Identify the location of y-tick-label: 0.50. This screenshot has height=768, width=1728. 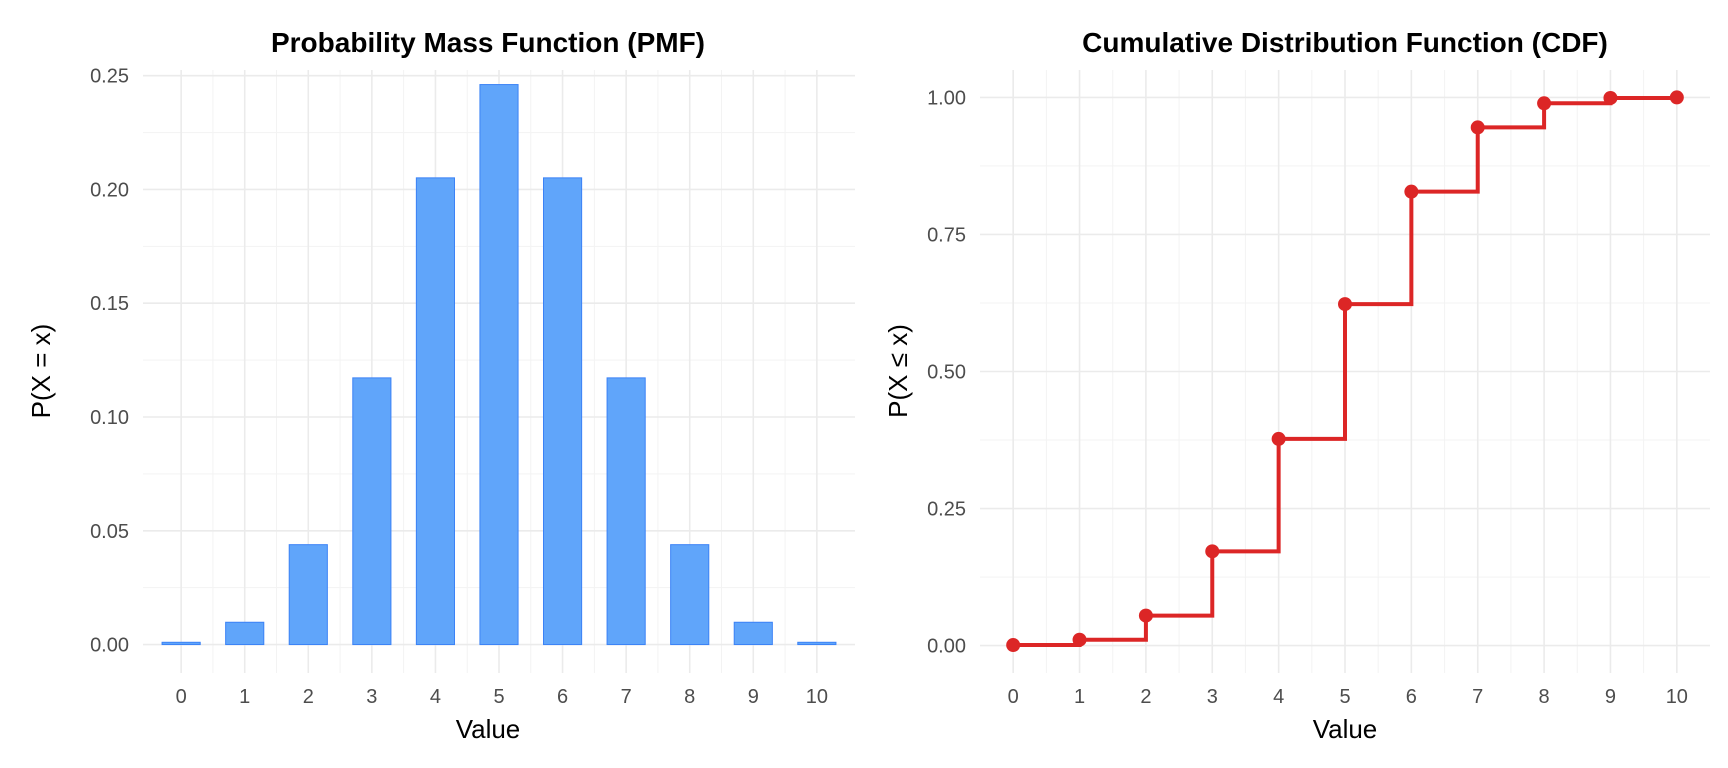
(946, 373).